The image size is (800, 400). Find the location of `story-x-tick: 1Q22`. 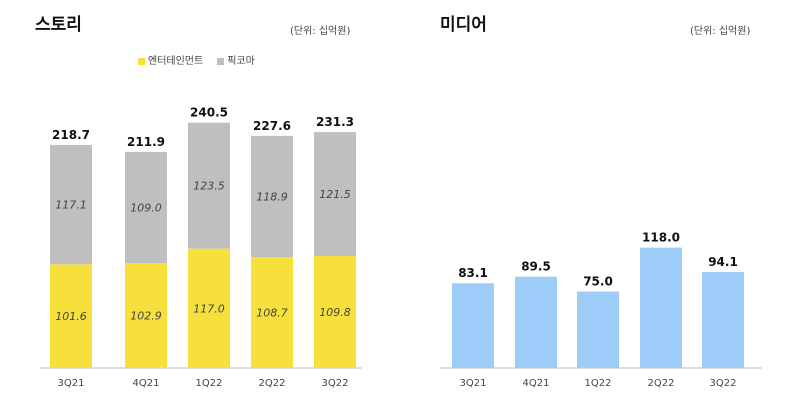

story-x-tick: 1Q22 is located at coordinates (209, 383).